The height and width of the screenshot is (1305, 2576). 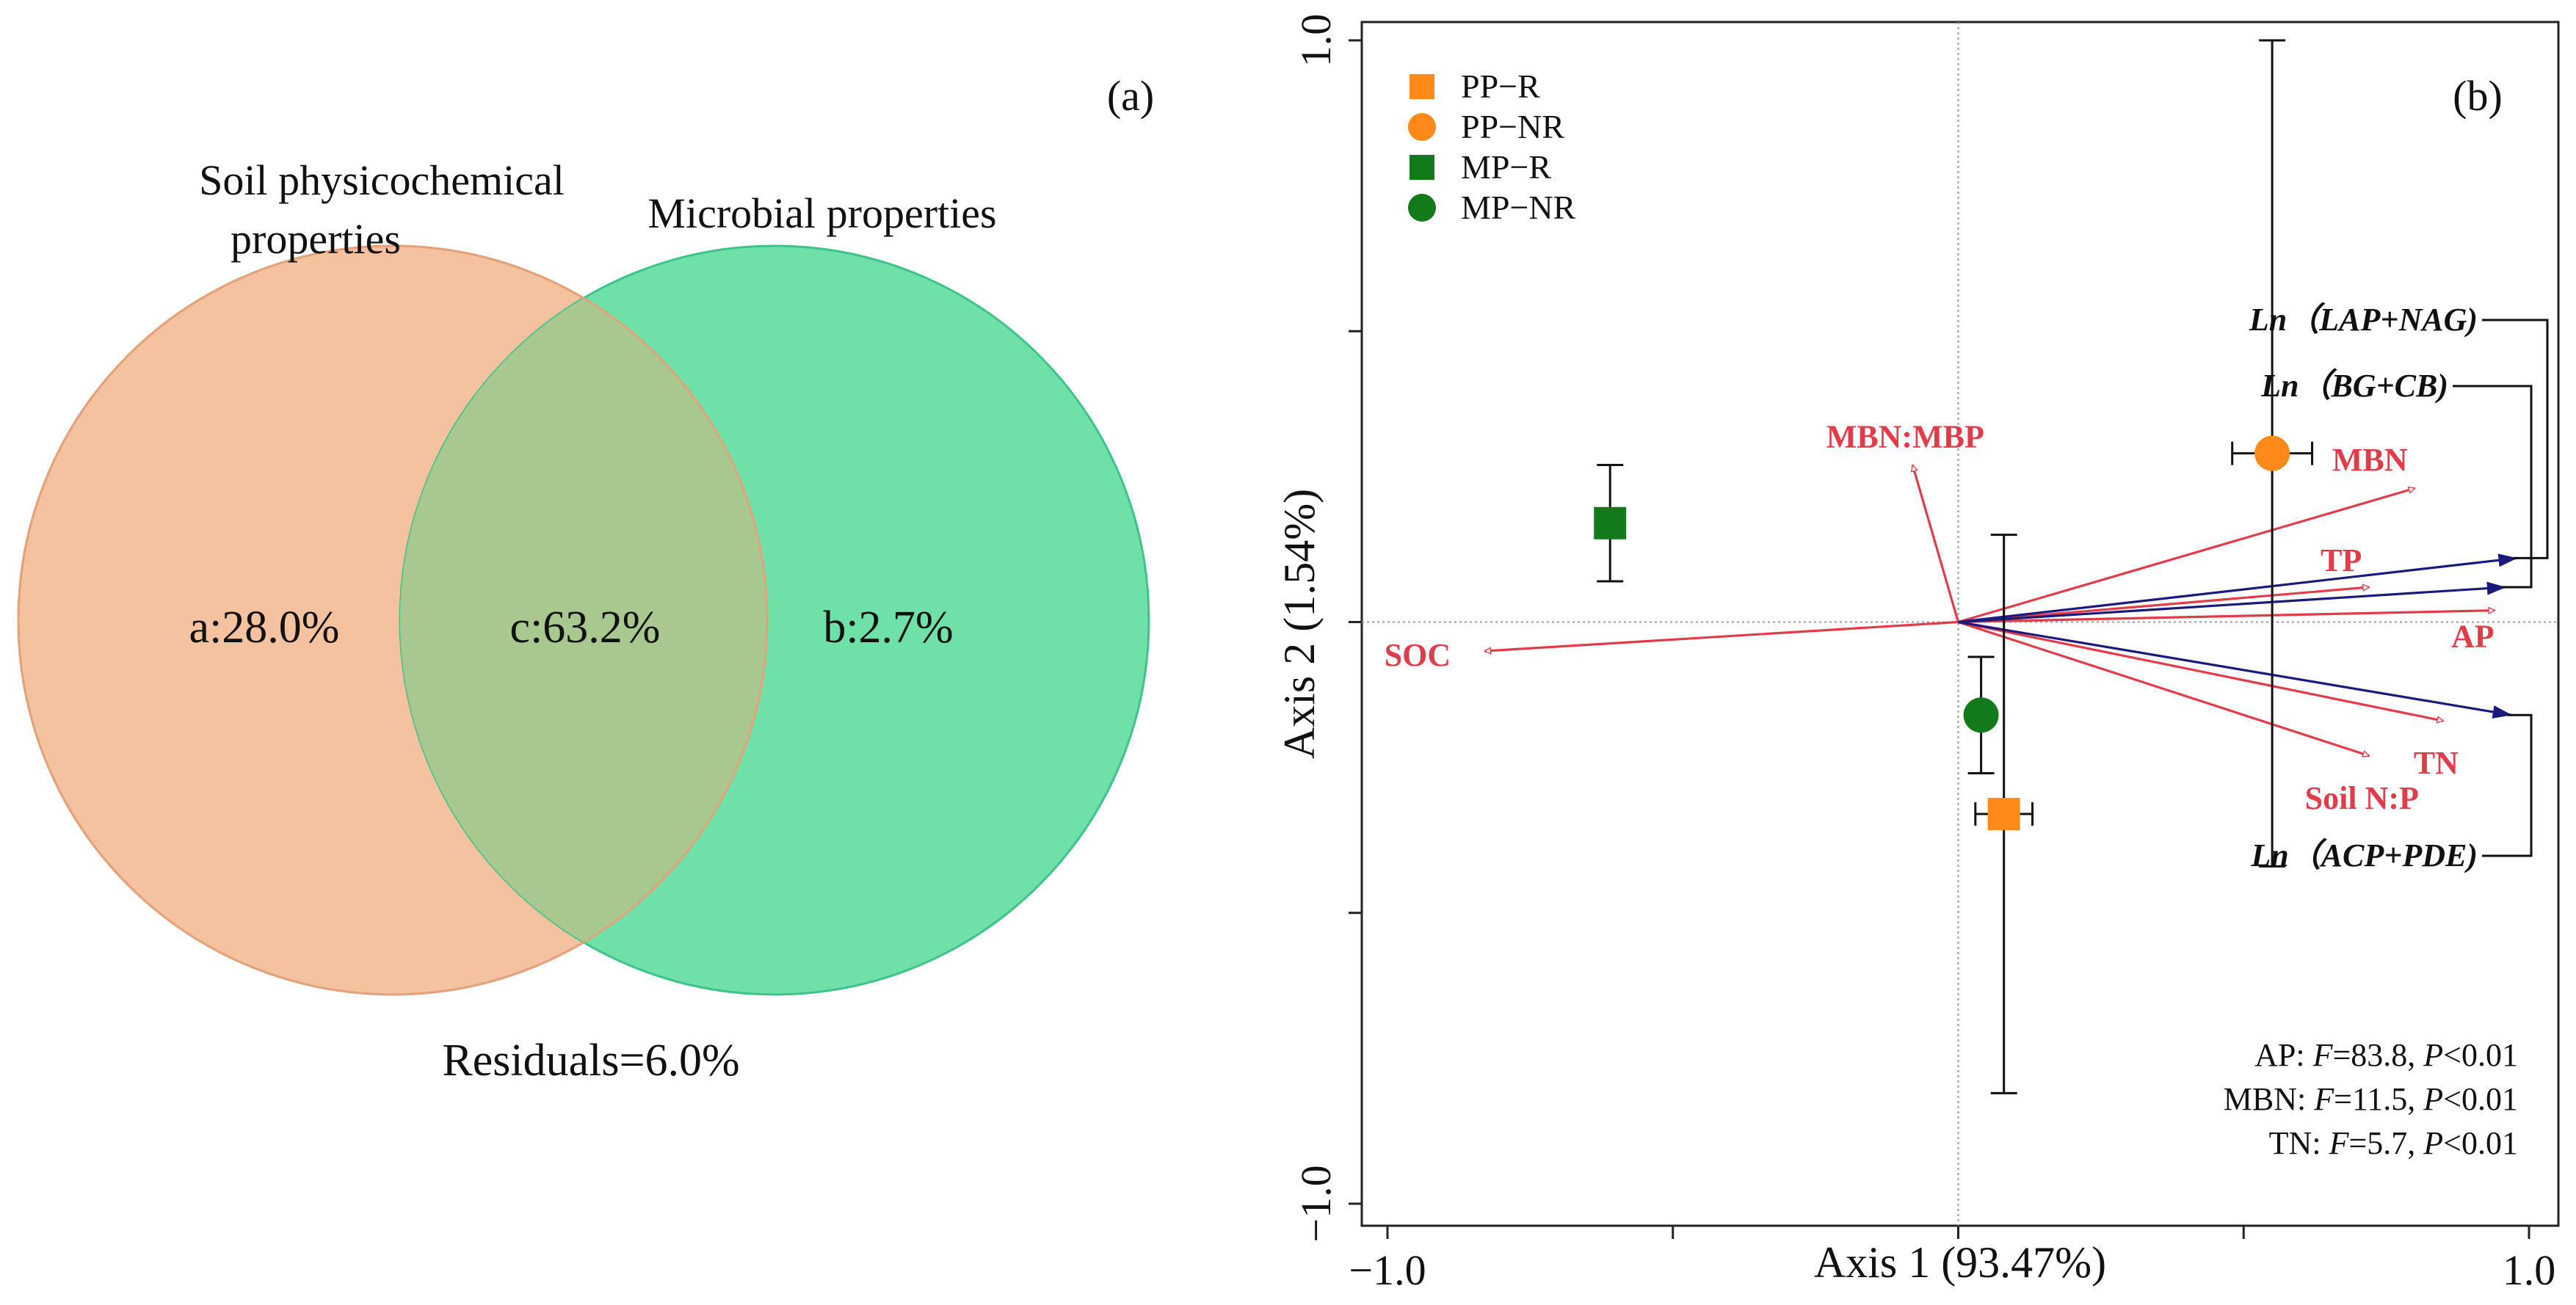 I want to click on vector-ln-bg-cb, so click(x=2233, y=605).